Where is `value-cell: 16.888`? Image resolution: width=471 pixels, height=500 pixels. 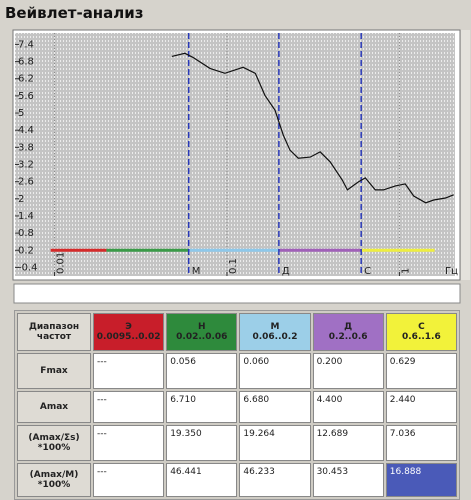
value-cell: 16.888 is located at coordinates (421, 480).